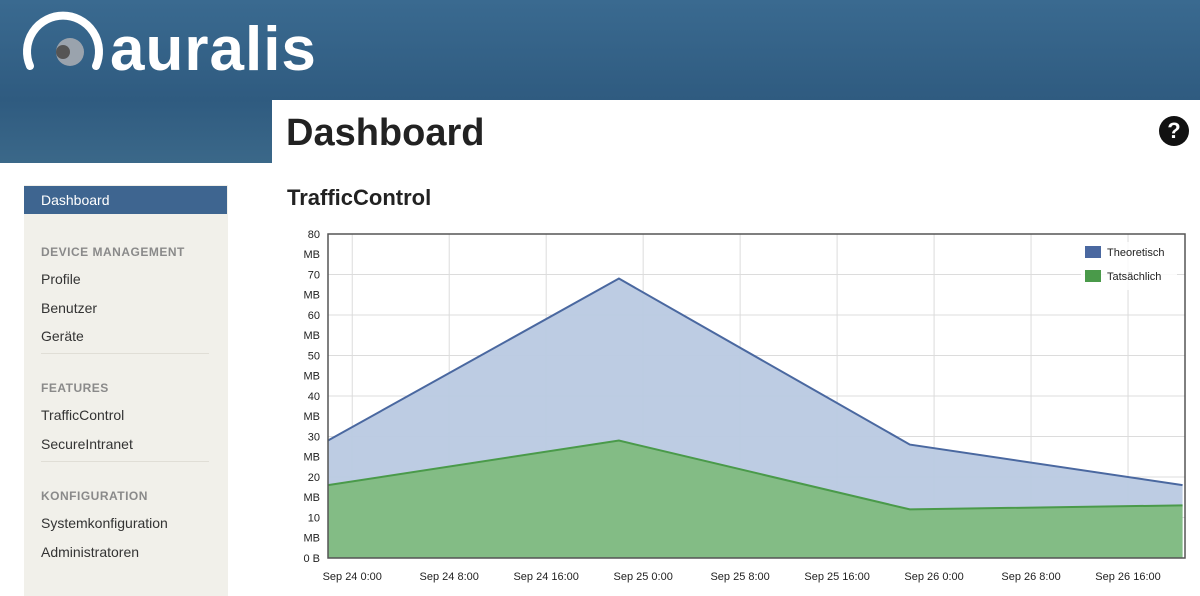  I want to click on nav-heading: FEATURES, so click(75, 388).